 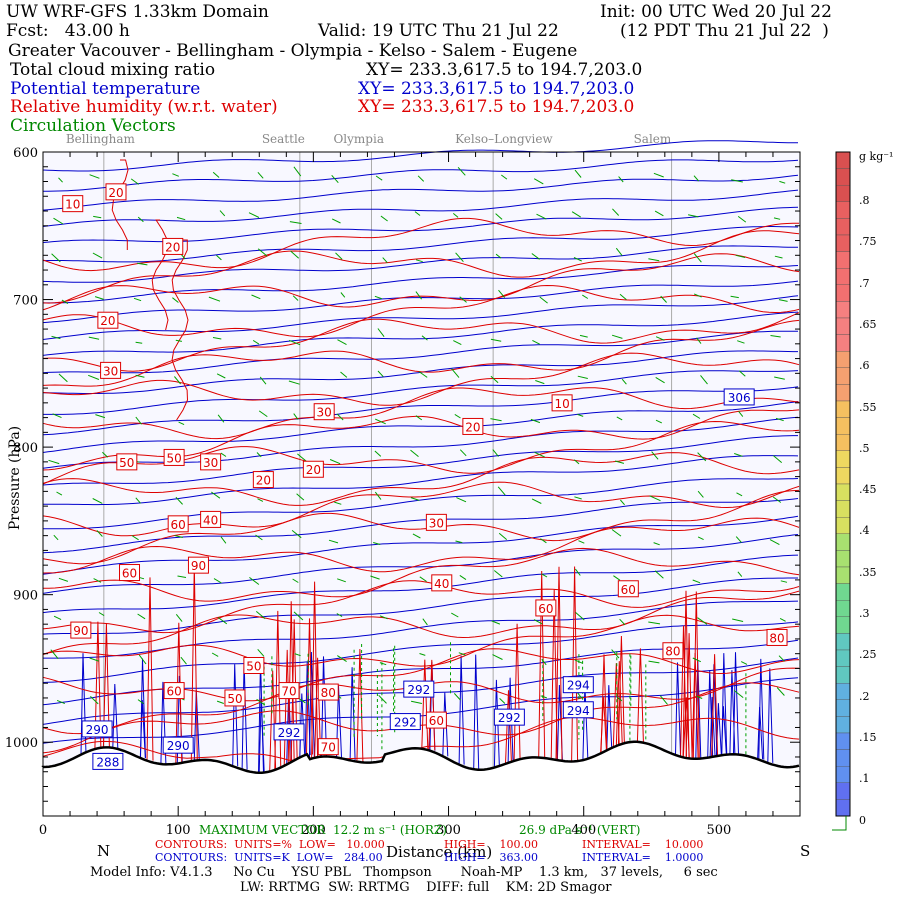 What do you see at coordinates (504, 70) in the screenshot?
I see `field-cloud-xy: XY= 233.3,617.5 to 194.7,203.0` at bounding box center [504, 70].